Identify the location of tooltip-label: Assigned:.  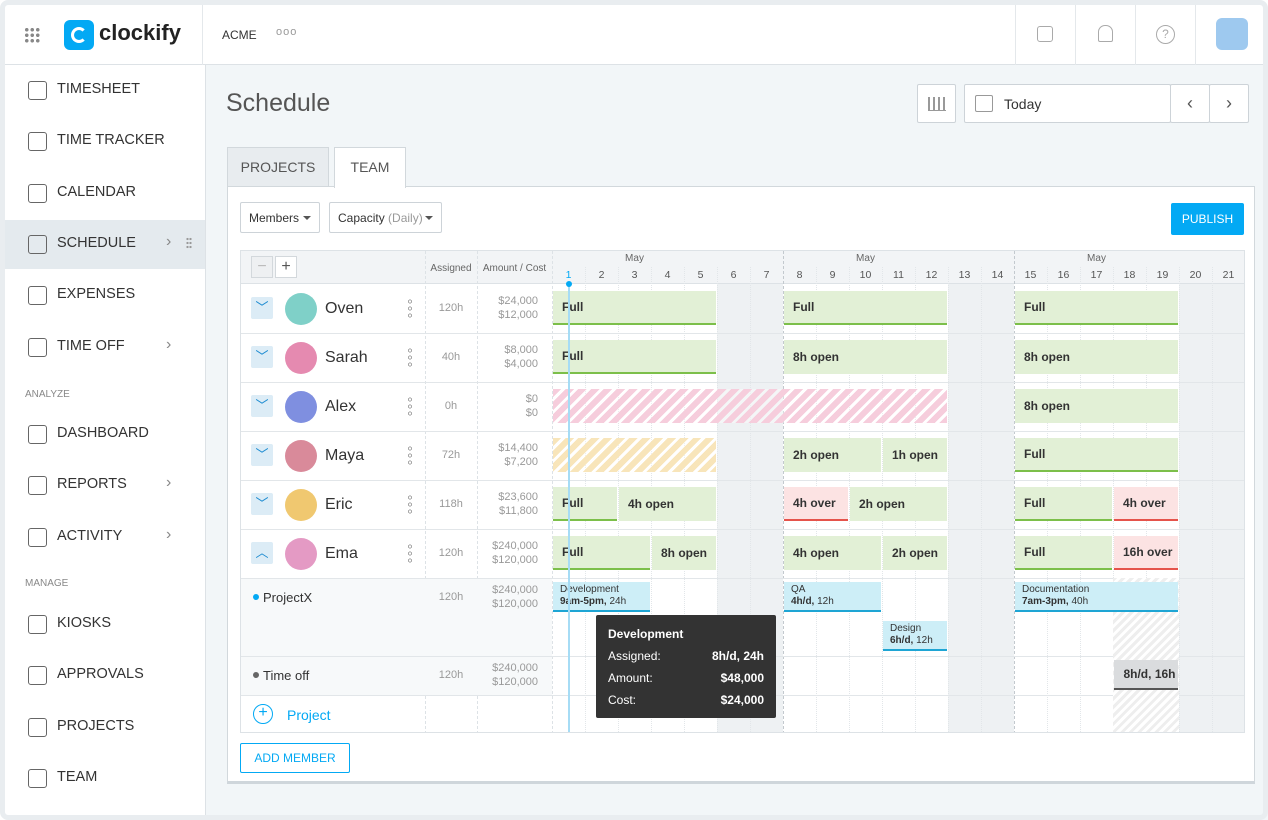
(634, 656).